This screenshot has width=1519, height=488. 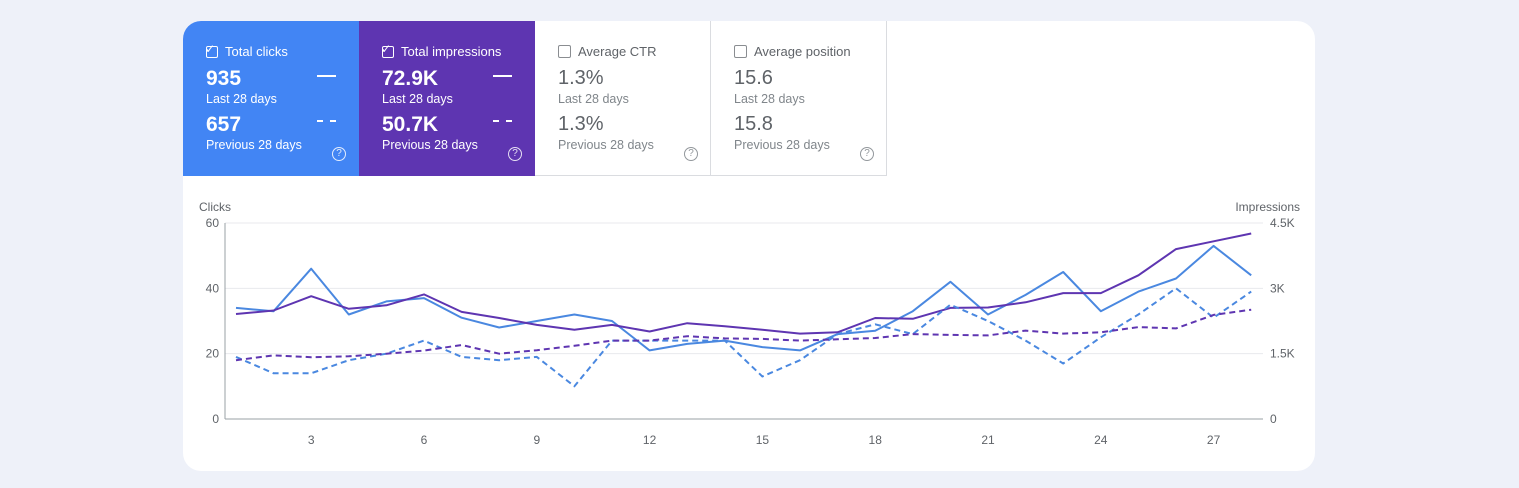 I want to click on series-line-left-solid, so click(x=743, y=298).